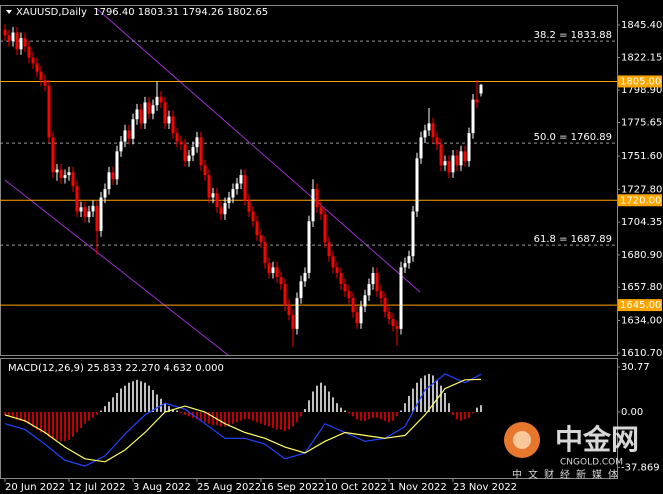 The width and height of the screenshot is (663, 494). Describe the element at coordinates (116, 267) in the screenshot. I see `channel-line` at that location.